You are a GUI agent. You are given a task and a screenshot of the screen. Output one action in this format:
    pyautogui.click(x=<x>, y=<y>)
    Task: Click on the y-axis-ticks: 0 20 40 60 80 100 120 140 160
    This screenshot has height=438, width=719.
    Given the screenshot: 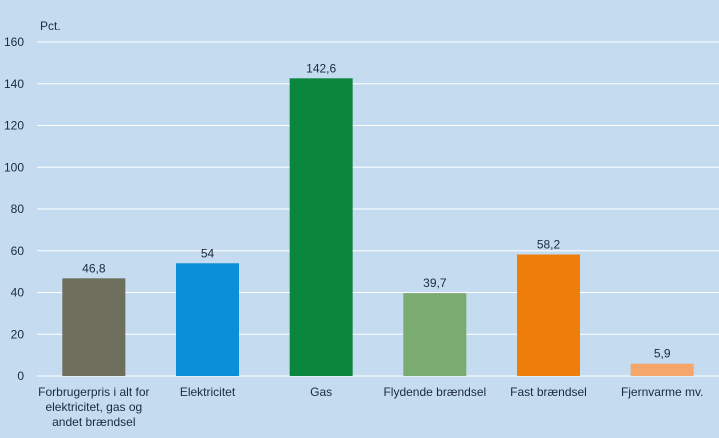 What is the action you would take?
    pyautogui.click(x=14, y=209)
    